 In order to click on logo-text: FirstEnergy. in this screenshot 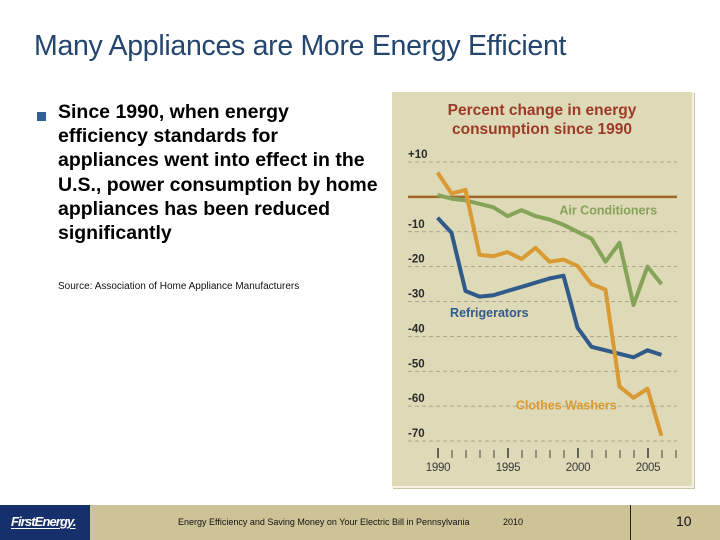, I will do `click(43, 521)`.